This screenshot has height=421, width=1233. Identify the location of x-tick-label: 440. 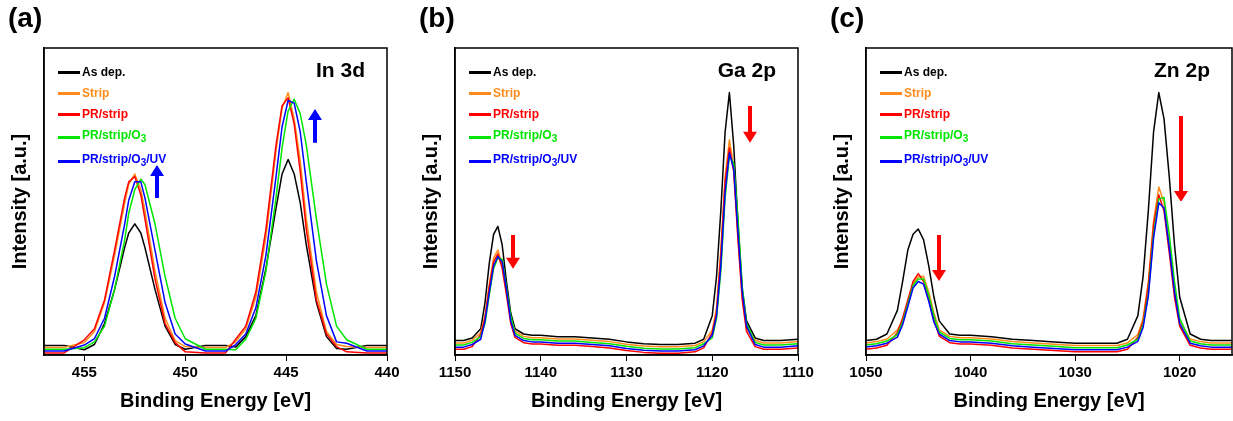
(387, 372).